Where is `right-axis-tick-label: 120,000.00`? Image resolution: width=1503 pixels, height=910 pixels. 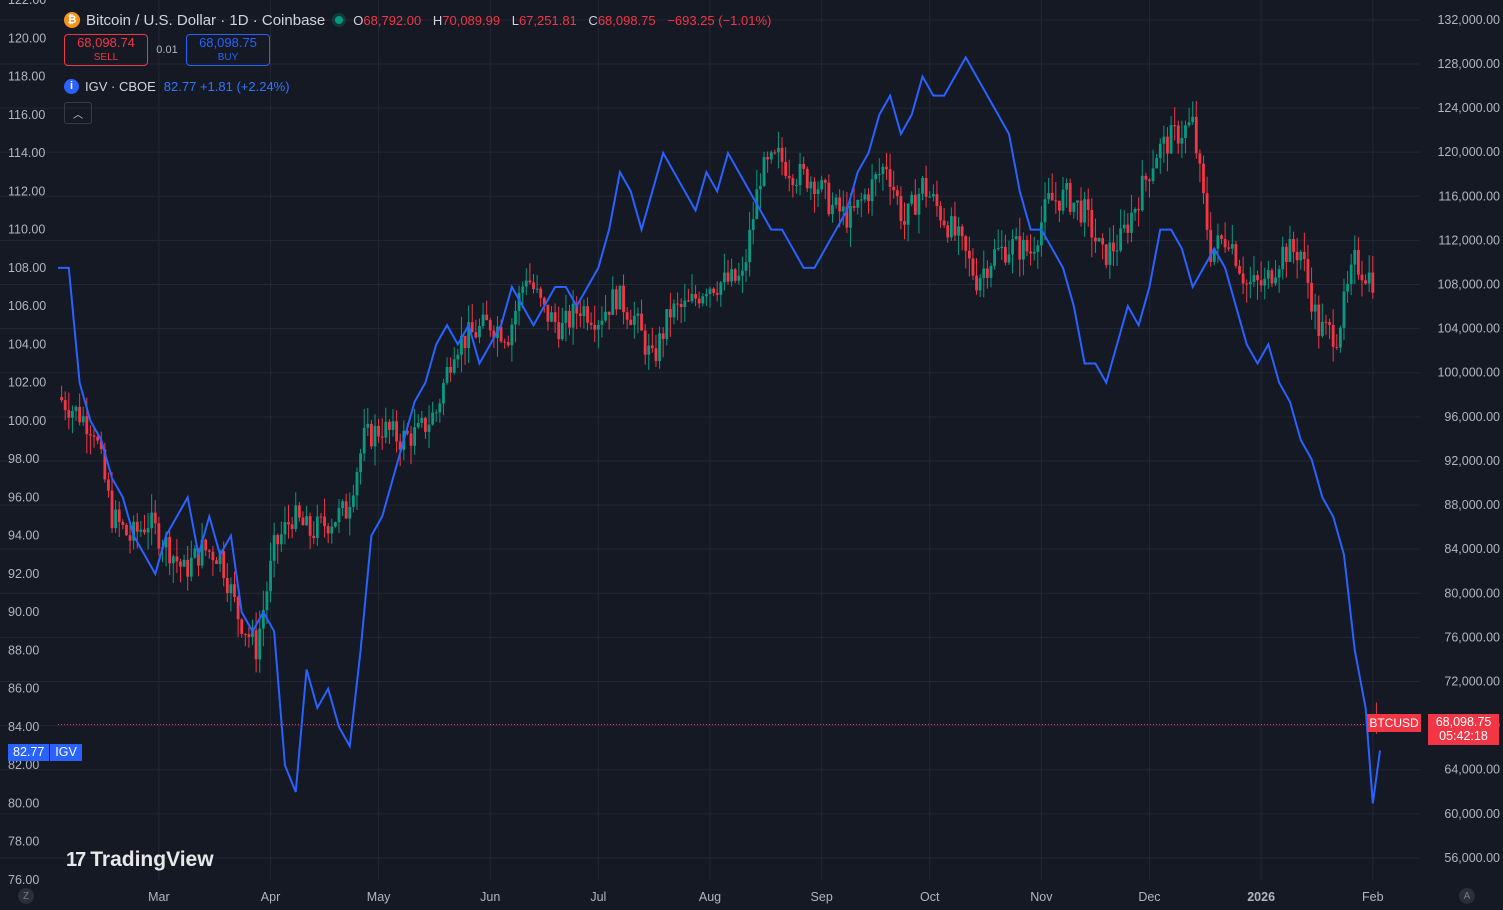 right-axis-tick-label: 120,000.00 is located at coordinates (1468, 152).